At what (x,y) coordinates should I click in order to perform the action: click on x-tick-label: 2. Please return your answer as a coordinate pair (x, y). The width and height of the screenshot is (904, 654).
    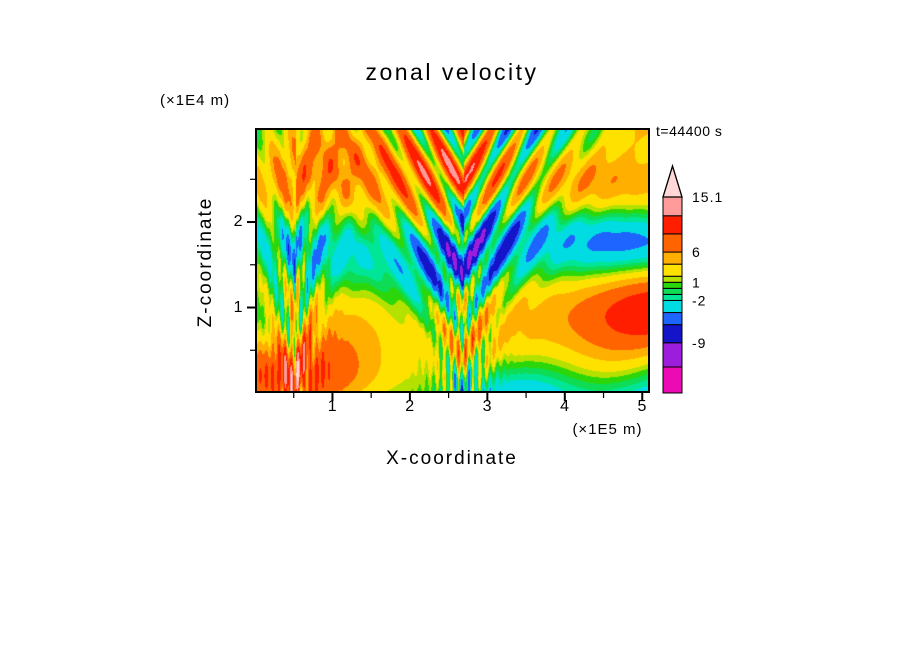
    Looking at the image, I should click on (410, 406).